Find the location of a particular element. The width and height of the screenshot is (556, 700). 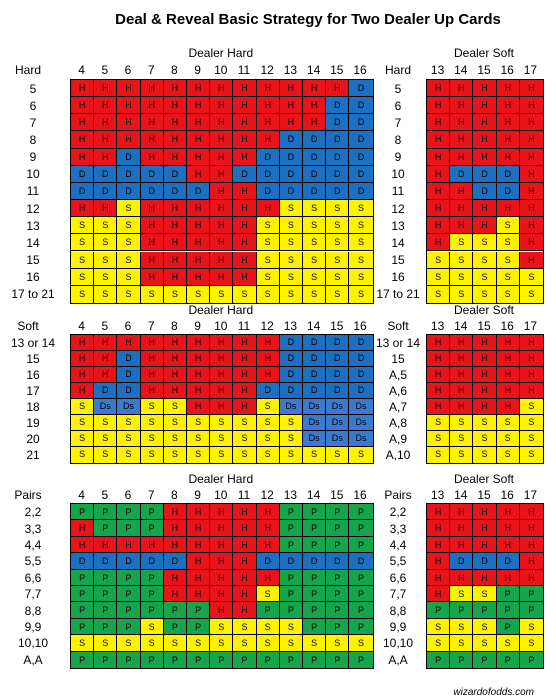

row-label-right: 5 is located at coordinates (398, 88).